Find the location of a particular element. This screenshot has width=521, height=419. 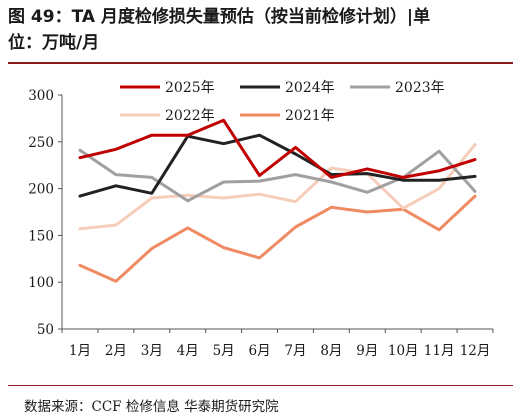

source-divider is located at coordinates (260, 385).